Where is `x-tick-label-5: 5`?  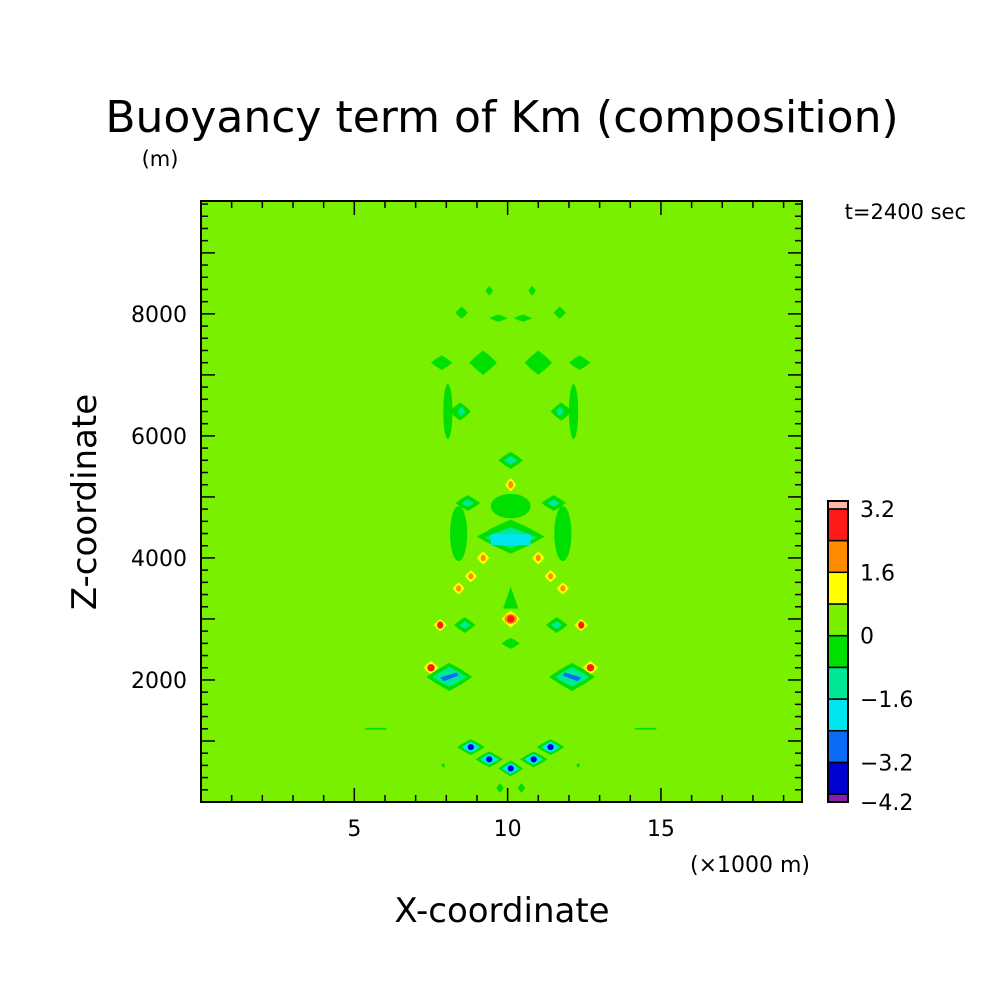 x-tick-label-5: 5 is located at coordinates (354, 829).